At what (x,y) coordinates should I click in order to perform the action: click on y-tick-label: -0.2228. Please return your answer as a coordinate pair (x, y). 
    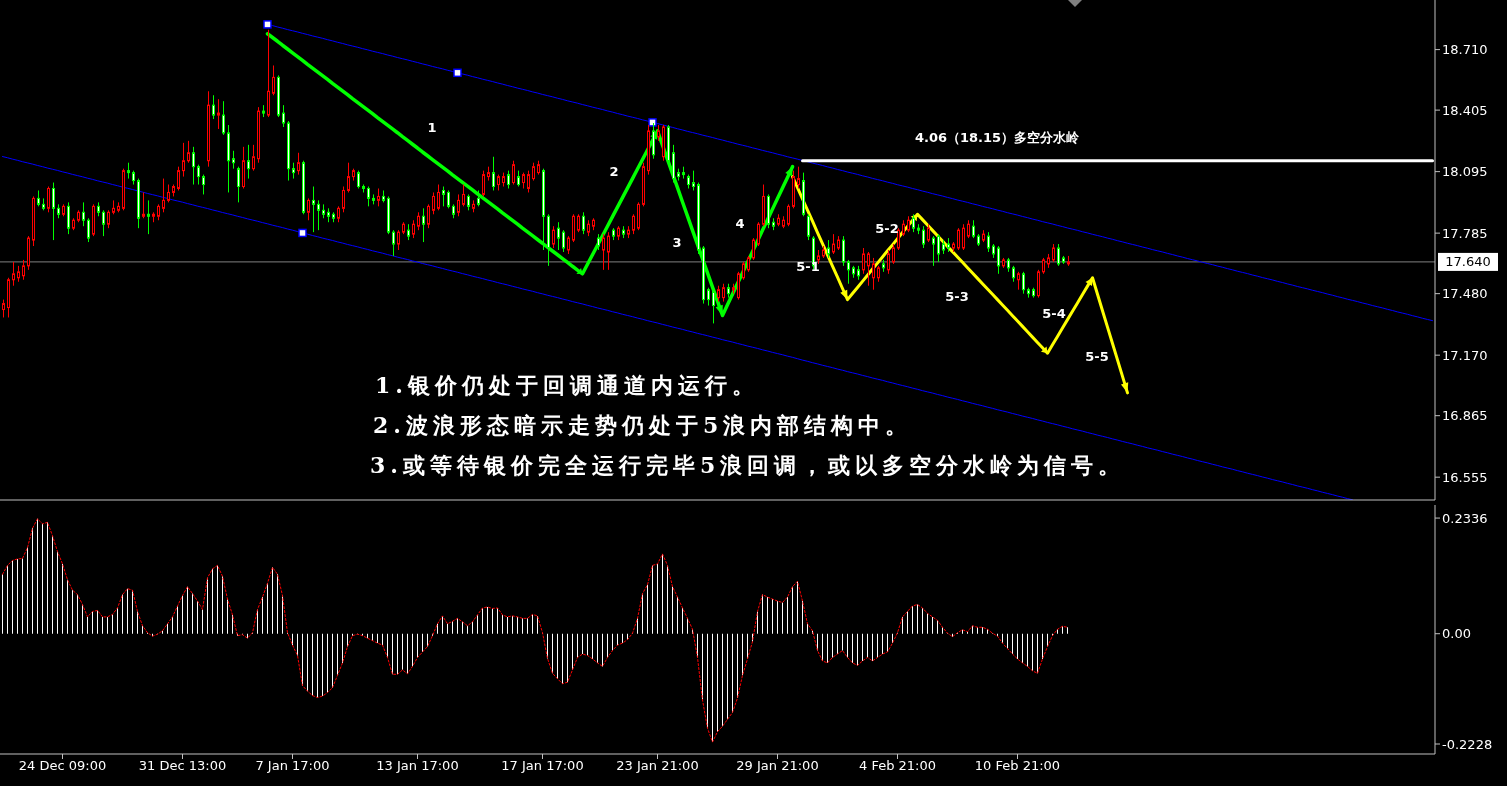
    Looking at the image, I should click on (1467, 744).